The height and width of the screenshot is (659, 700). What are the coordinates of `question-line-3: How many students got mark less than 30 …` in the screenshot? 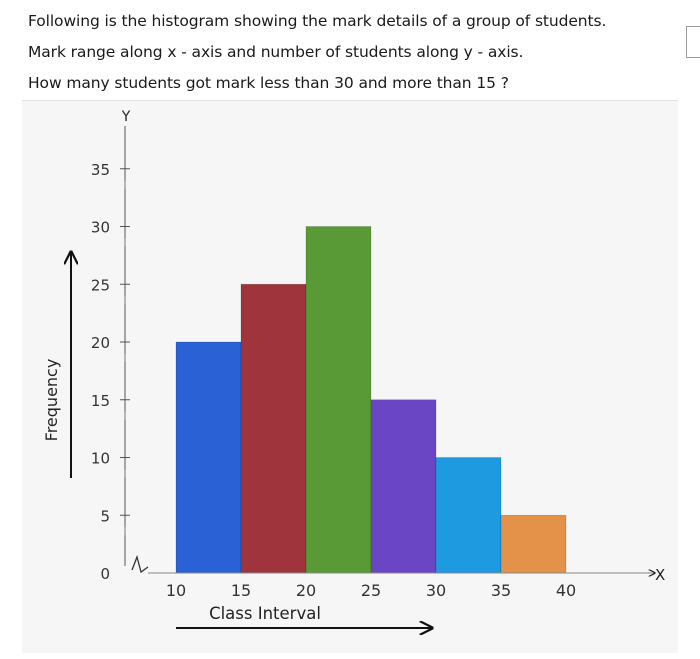 It's located at (268, 83).